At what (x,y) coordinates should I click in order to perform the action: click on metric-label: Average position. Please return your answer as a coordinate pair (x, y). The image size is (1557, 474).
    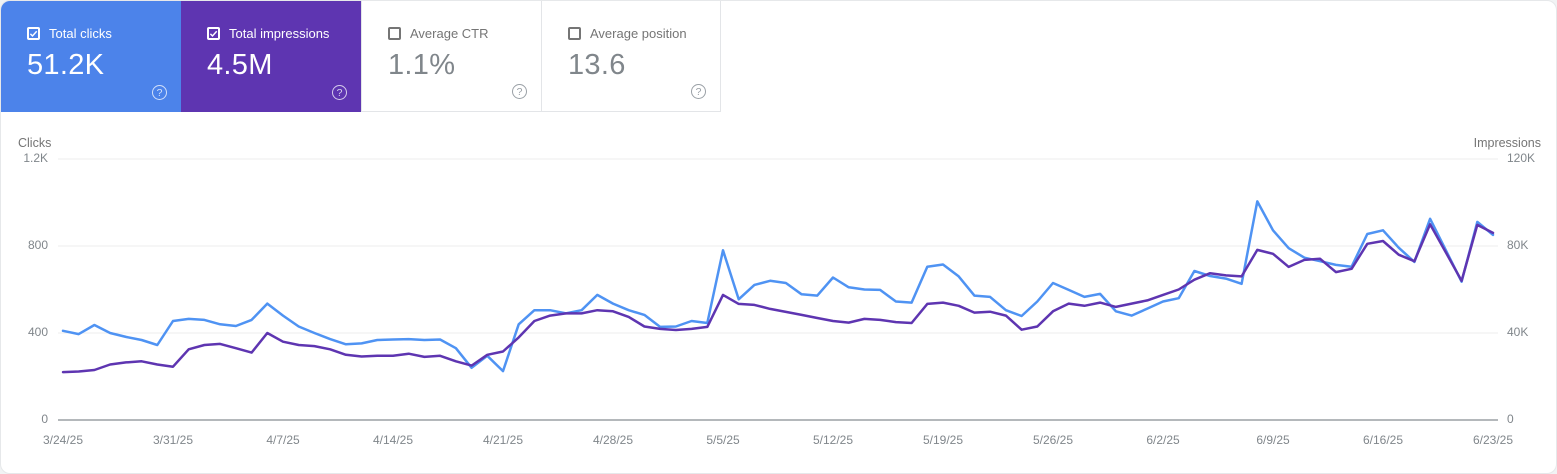
    Looking at the image, I should click on (638, 33).